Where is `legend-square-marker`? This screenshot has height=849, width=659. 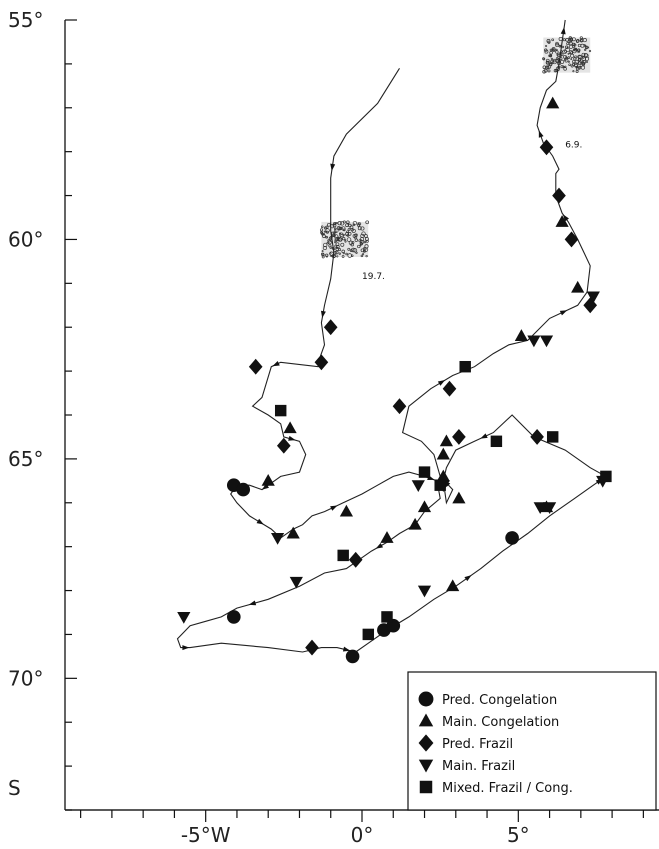
legend-square-marker is located at coordinates (426, 787).